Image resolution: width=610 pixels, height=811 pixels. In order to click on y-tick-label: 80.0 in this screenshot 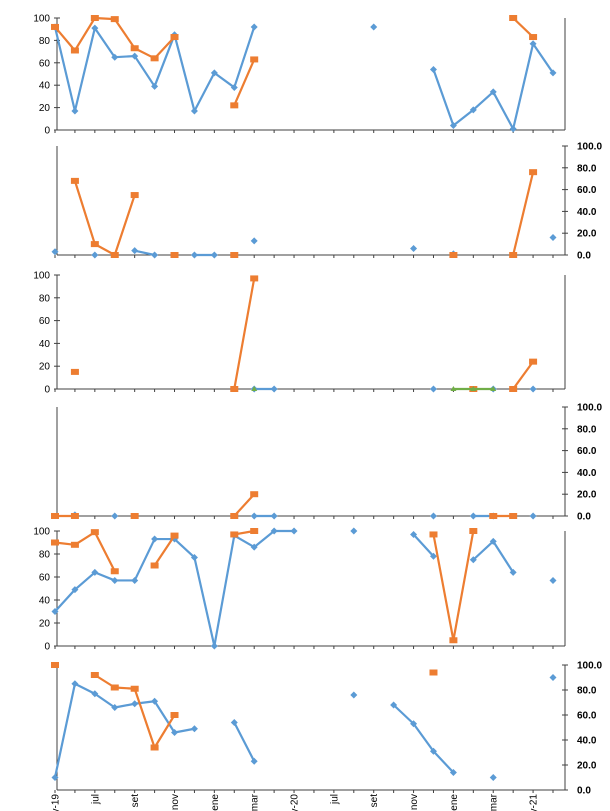, I will do `click(587, 429)`.